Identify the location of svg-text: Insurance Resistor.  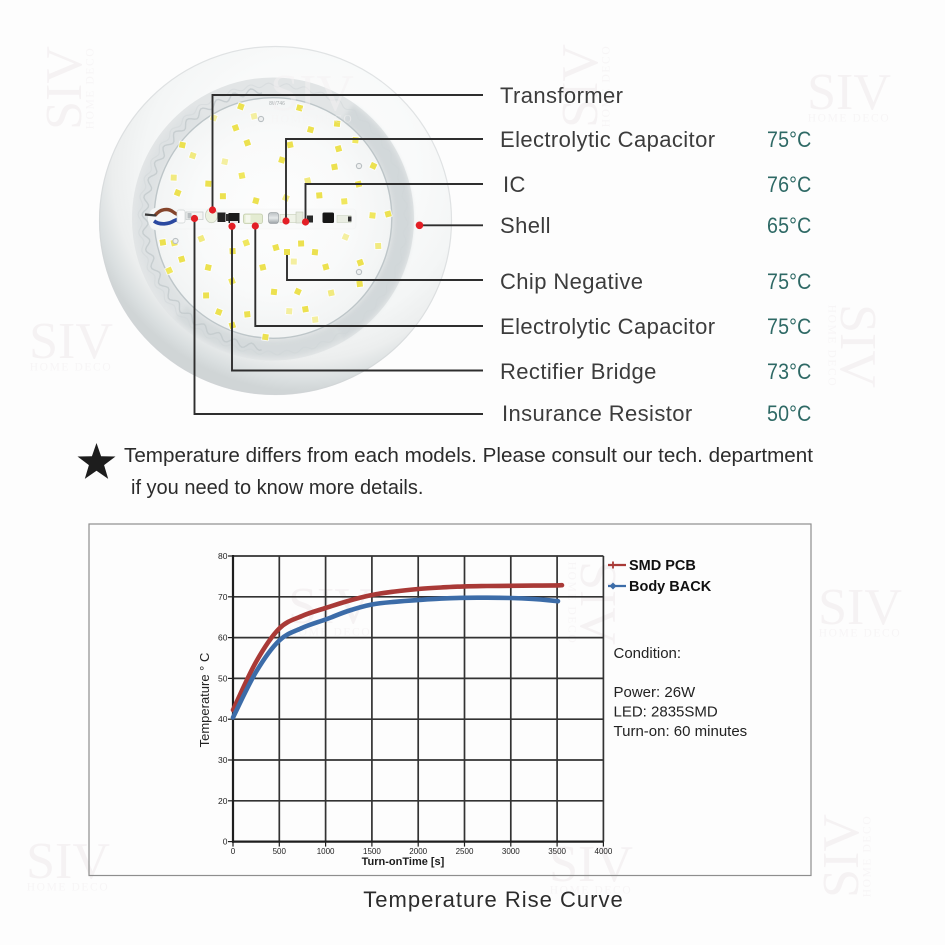
(597, 413).